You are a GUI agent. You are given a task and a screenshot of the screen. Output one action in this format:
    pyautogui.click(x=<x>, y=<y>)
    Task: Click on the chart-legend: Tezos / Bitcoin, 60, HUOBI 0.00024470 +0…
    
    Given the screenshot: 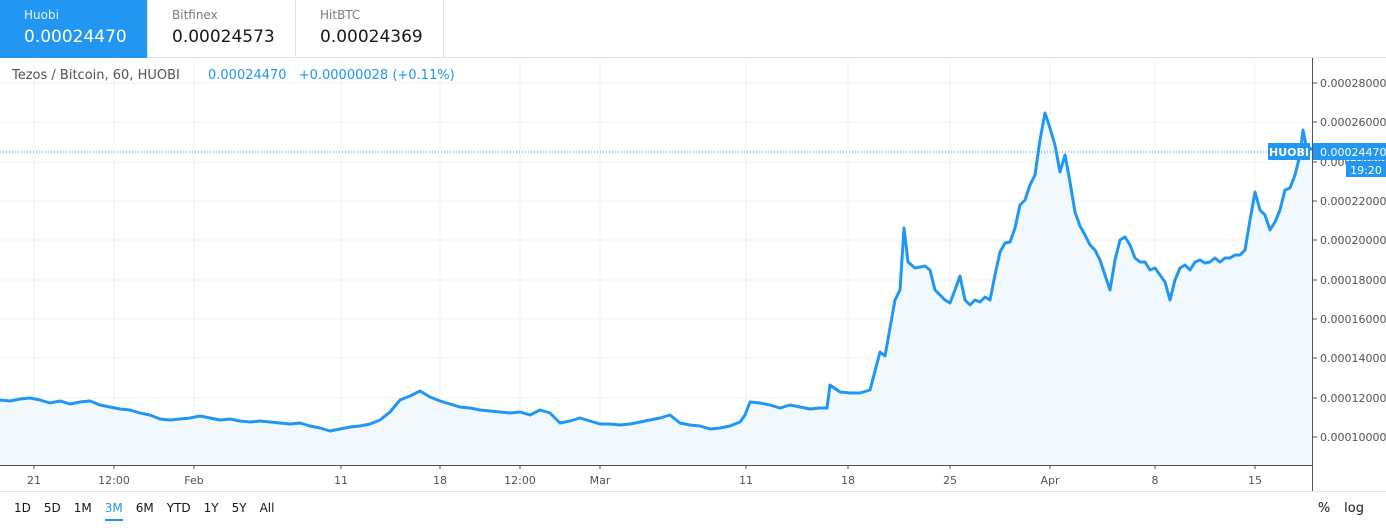 What is the action you would take?
    pyautogui.click(x=233, y=76)
    